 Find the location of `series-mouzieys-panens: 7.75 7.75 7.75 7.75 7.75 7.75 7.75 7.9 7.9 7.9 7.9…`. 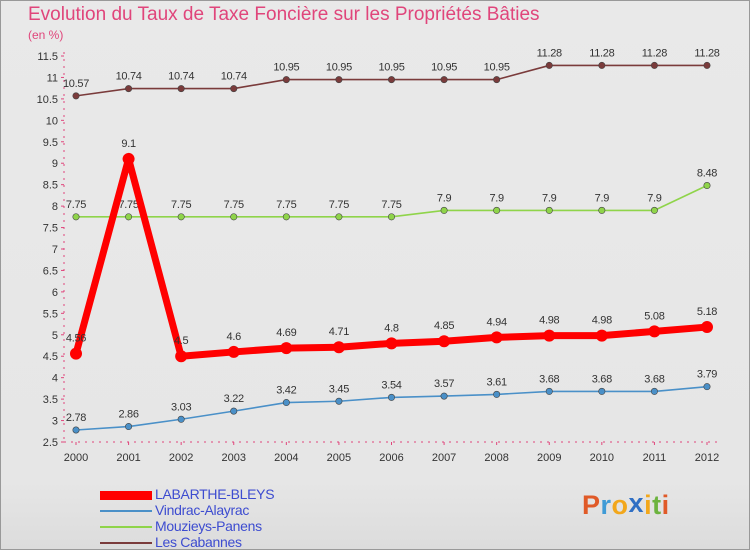

series-mouzieys-panens: 7.75 7.75 7.75 7.75 7.75 7.75 7.75 7.9 7.9 7.9 7.9… is located at coordinates (392, 194).